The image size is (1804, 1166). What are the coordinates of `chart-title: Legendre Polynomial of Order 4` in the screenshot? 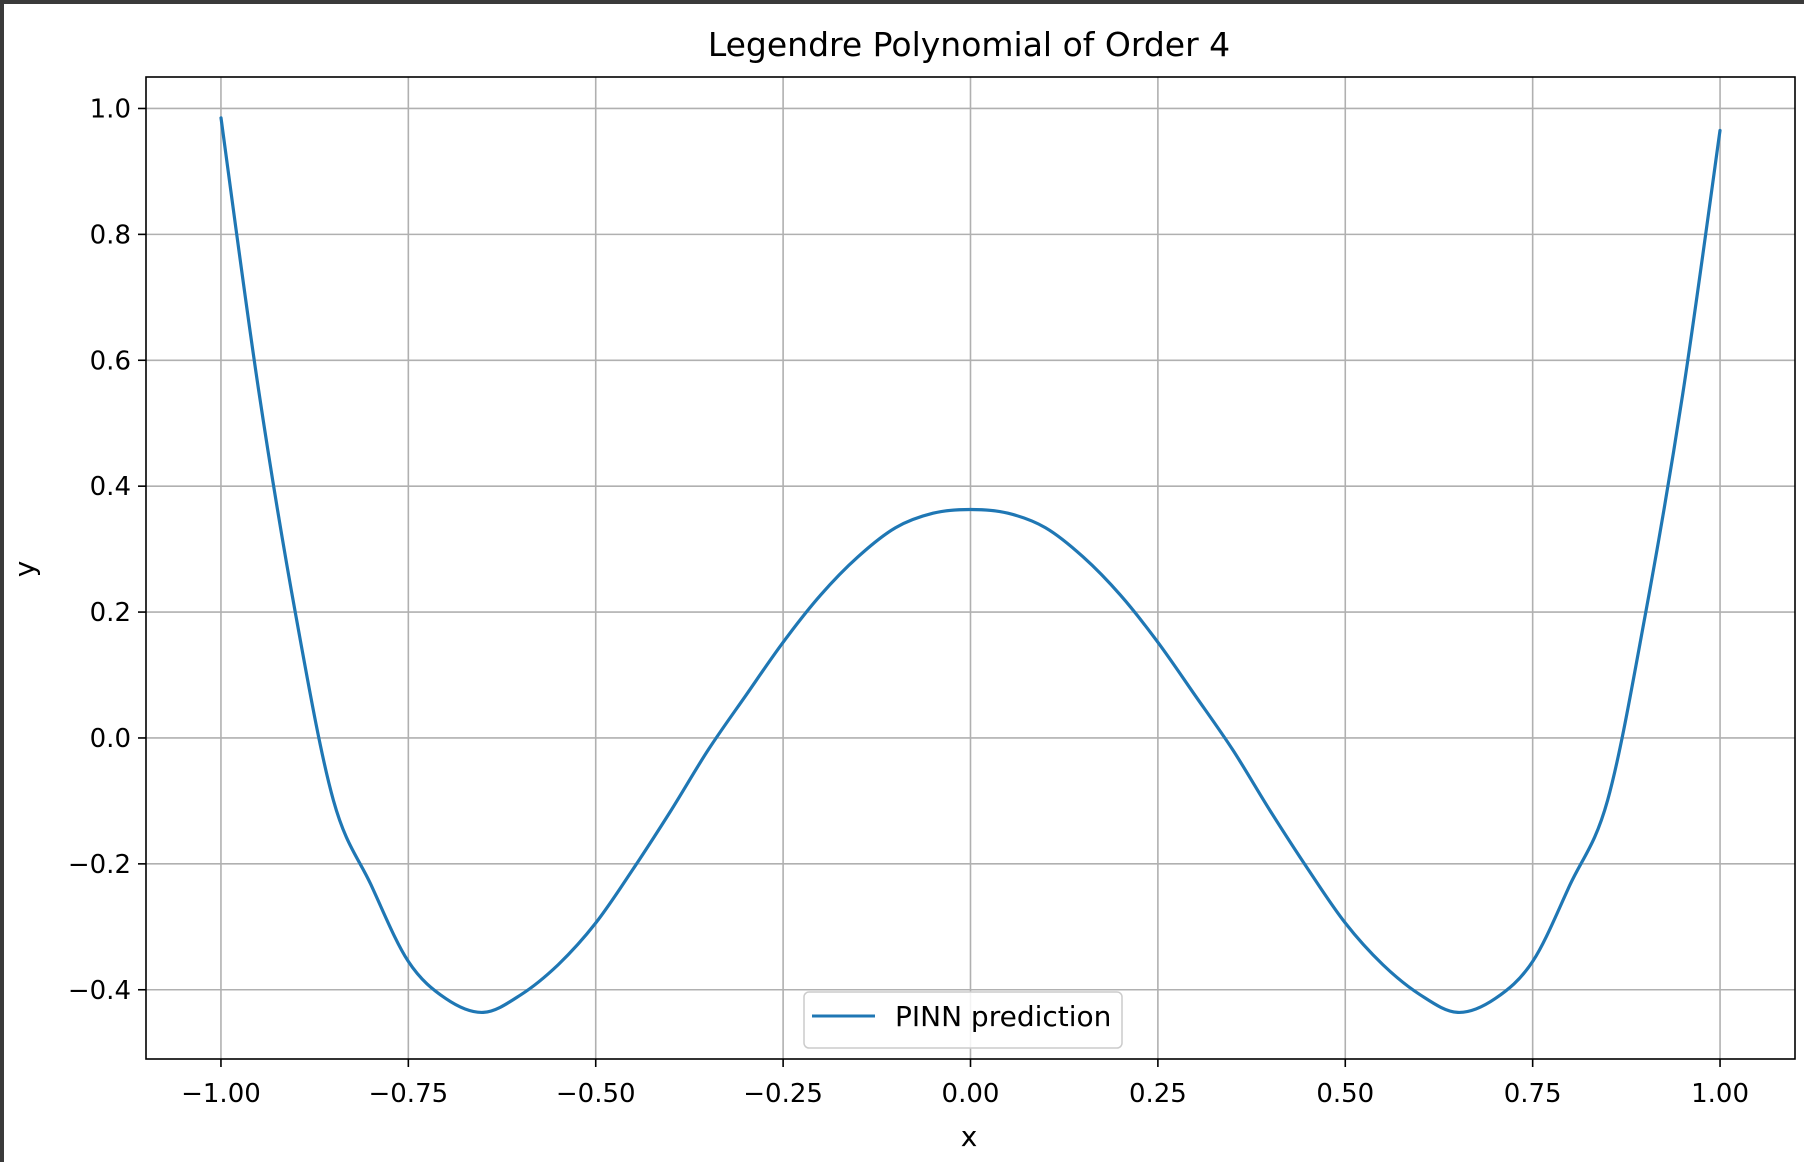 It's located at (969, 44).